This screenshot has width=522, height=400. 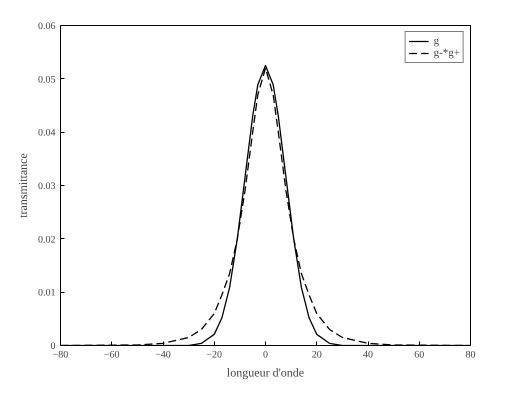 What do you see at coordinates (265, 355) in the screenshot?
I see `x-tick-label: 0` at bounding box center [265, 355].